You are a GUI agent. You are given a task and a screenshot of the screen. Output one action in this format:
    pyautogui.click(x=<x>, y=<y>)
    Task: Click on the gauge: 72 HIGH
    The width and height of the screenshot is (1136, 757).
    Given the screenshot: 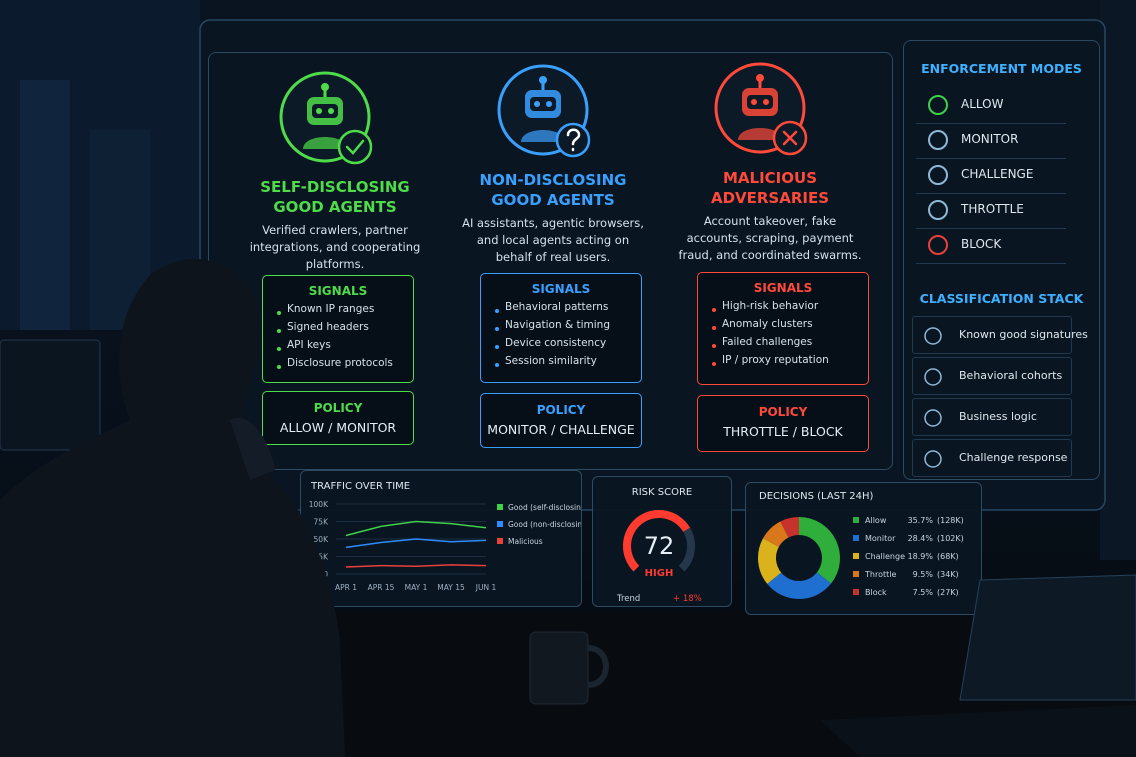 What is the action you would take?
    pyautogui.click(x=659, y=544)
    